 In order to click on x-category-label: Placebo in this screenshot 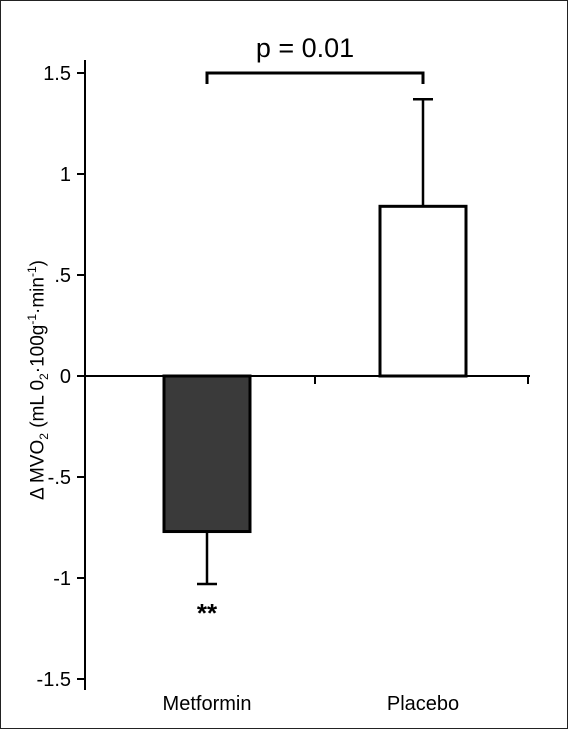, I will do `click(423, 704)`.